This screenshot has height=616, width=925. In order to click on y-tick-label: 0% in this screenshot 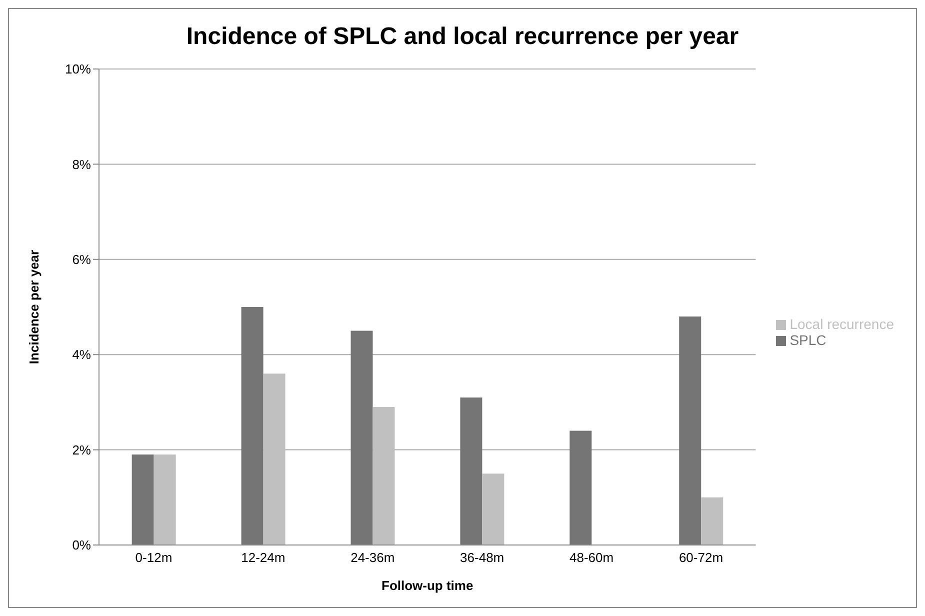, I will do `click(82, 545)`.